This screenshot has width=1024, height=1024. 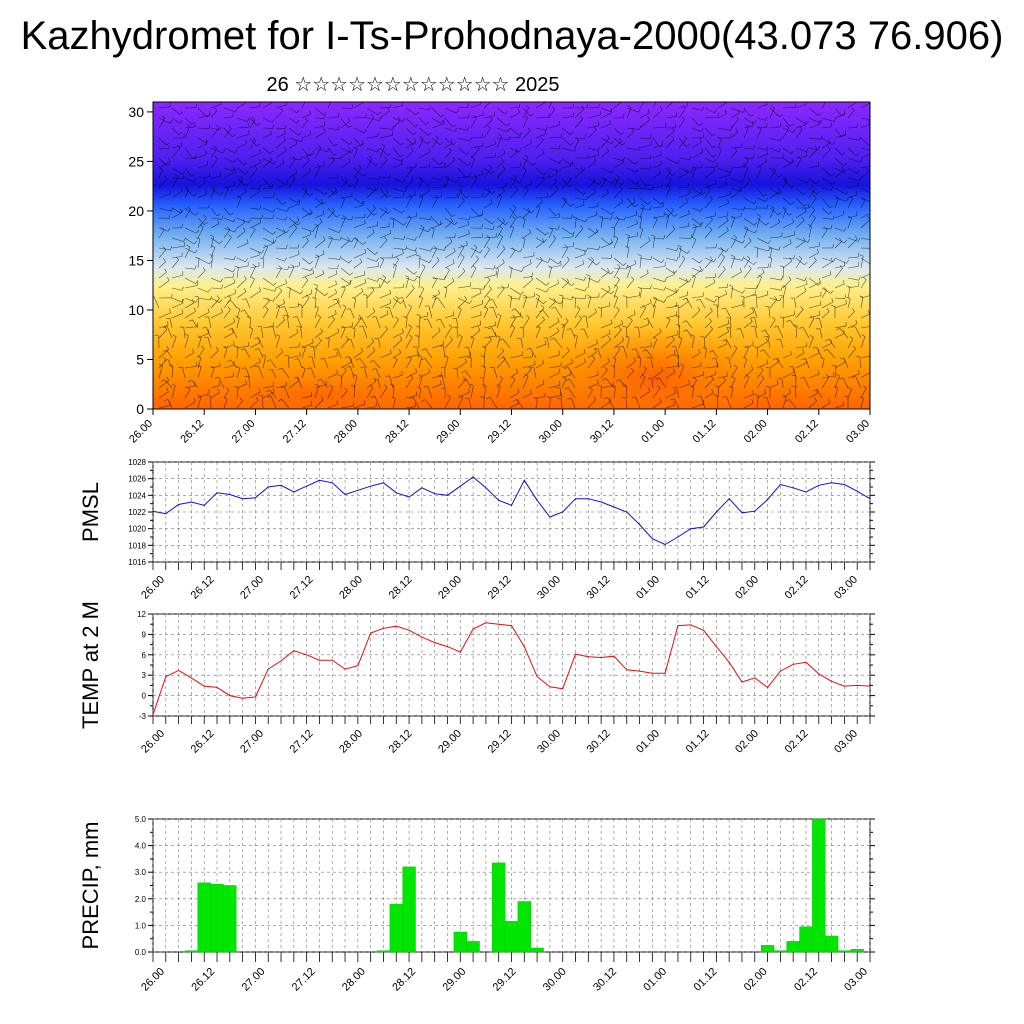 I want to click on pmsl-y-tick-label: 1028, so click(x=137, y=462).